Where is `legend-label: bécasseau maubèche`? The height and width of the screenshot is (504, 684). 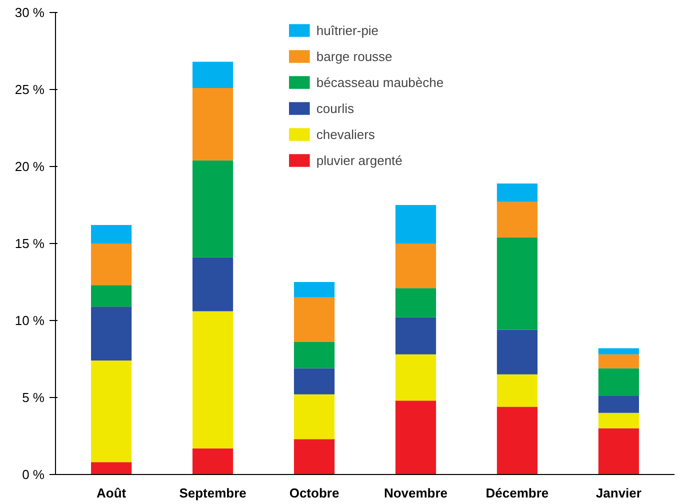 legend-label: bécasseau maubèche is located at coordinates (380, 82).